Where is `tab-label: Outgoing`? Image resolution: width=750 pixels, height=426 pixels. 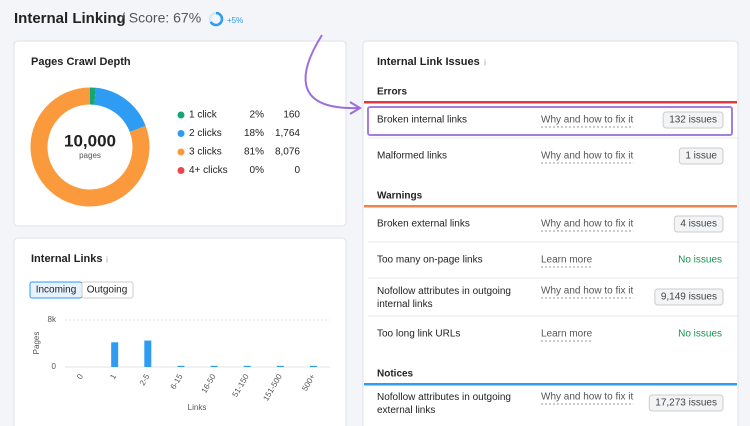 tab-label: Outgoing is located at coordinates (107, 290).